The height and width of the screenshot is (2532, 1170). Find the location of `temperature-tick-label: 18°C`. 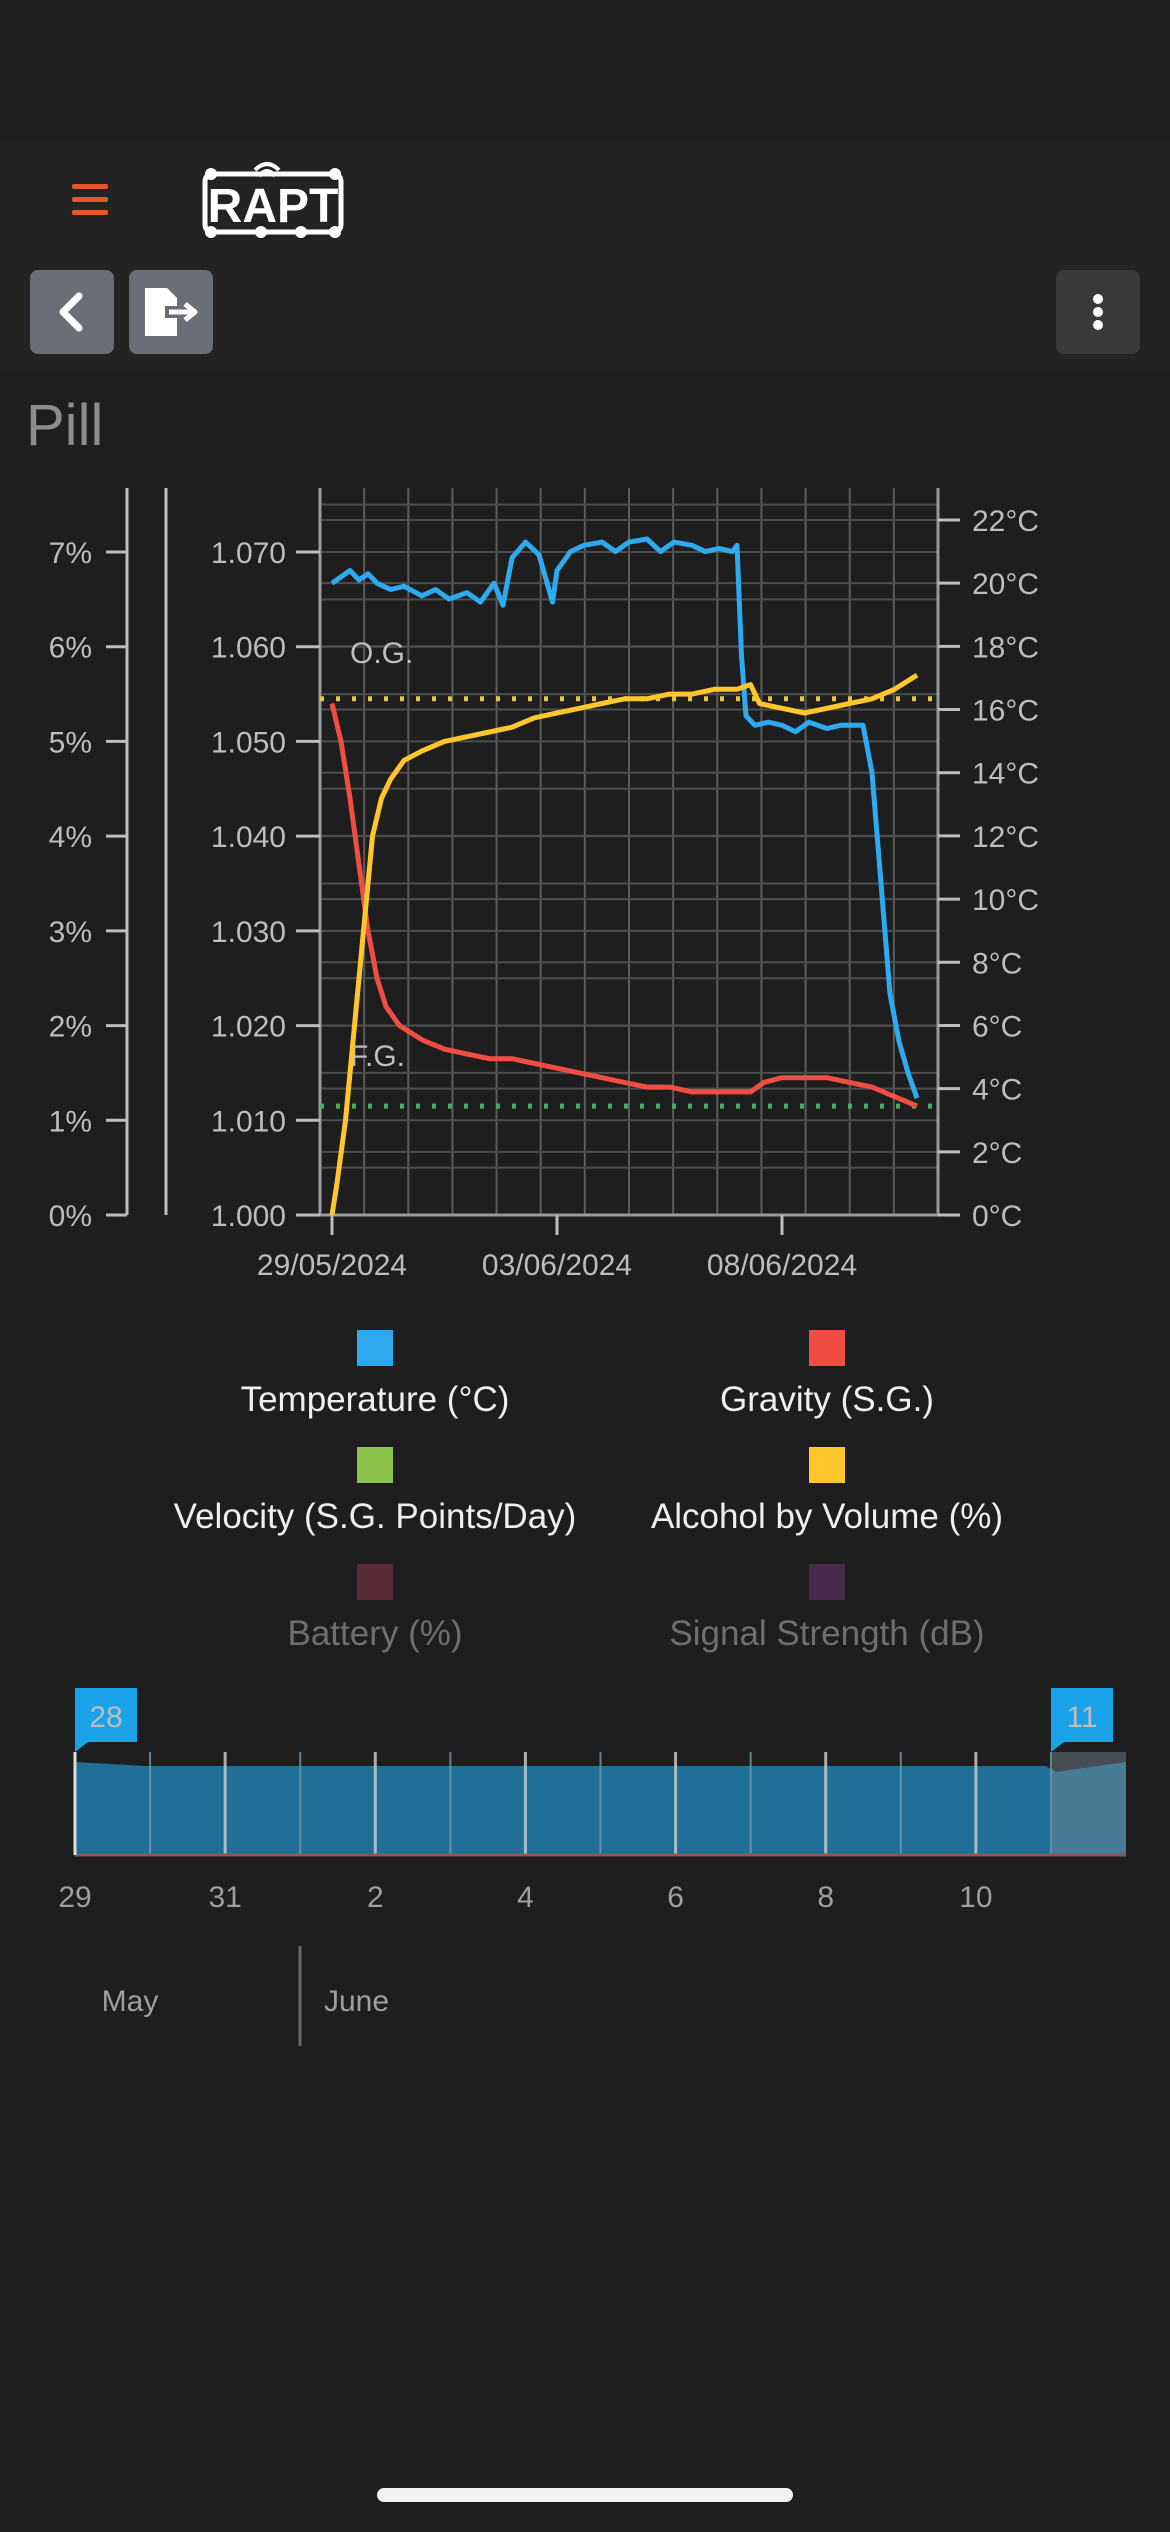

temperature-tick-label: 18°C is located at coordinates (1005, 647).